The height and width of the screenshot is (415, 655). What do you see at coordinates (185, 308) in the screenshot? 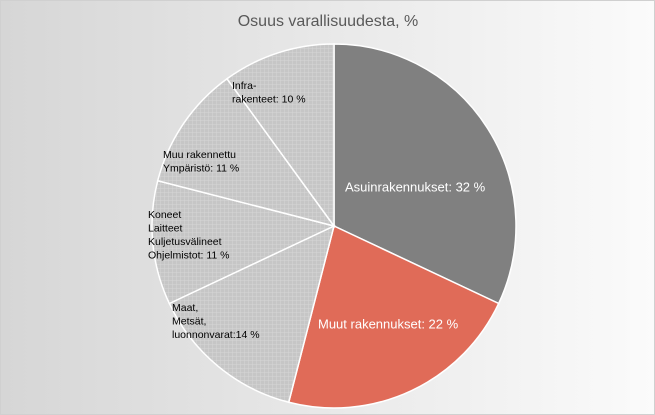
I see `data-label: Maat,` at bounding box center [185, 308].